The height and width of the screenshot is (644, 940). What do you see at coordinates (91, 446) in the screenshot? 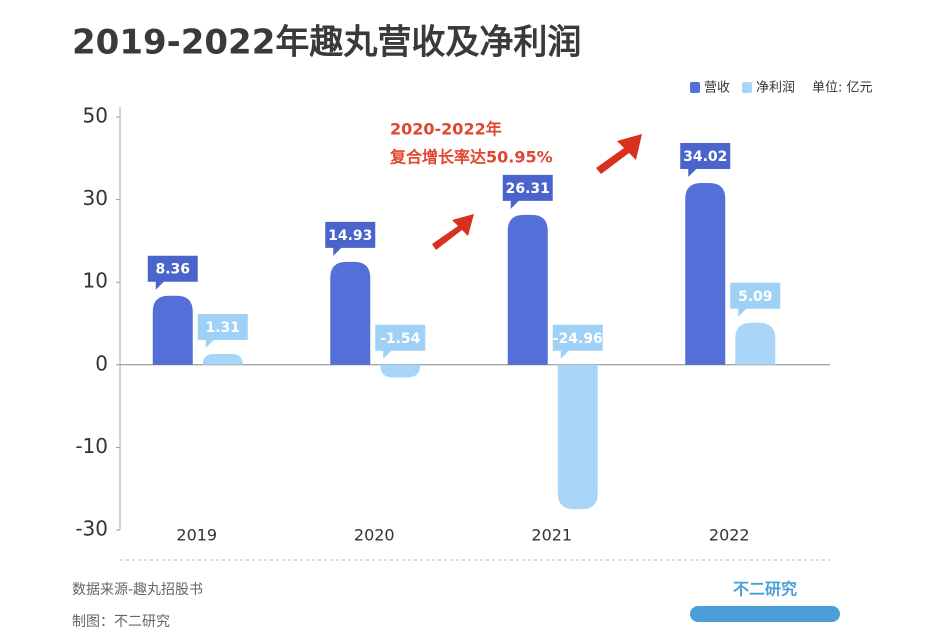
I see `y-tick-label: -10` at bounding box center [91, 446].